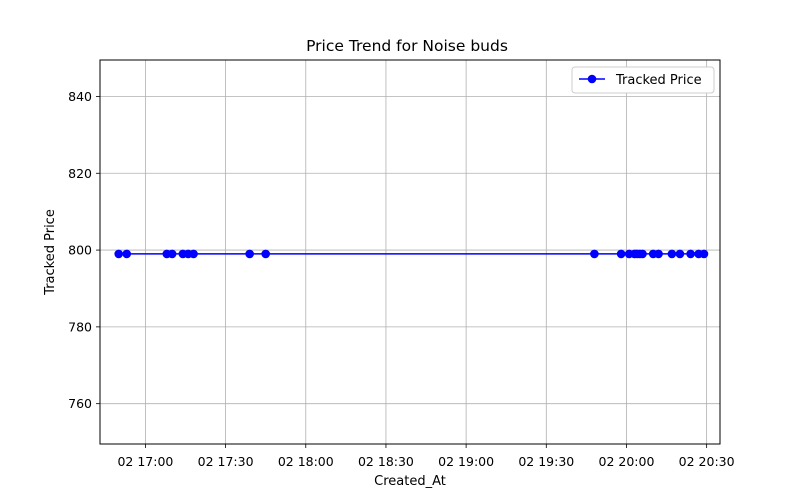 This screenshot has height=500, width=800. I want to click on legend: Tracked Price, so click(643, 80).